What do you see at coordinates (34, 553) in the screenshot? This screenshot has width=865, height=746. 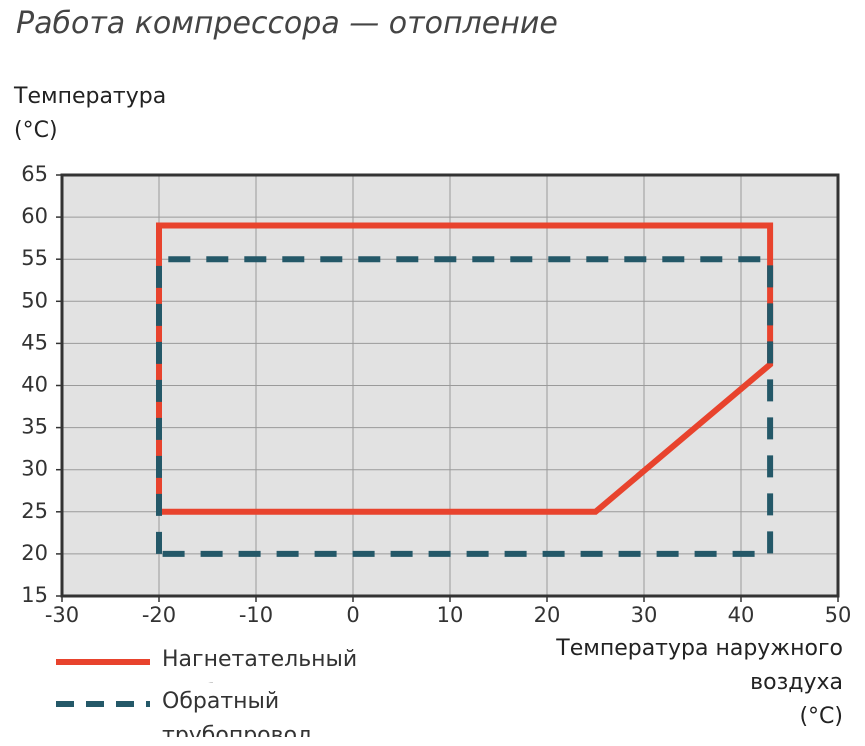 I see `y-tick-label: 20` at bounding box center [34, 553].